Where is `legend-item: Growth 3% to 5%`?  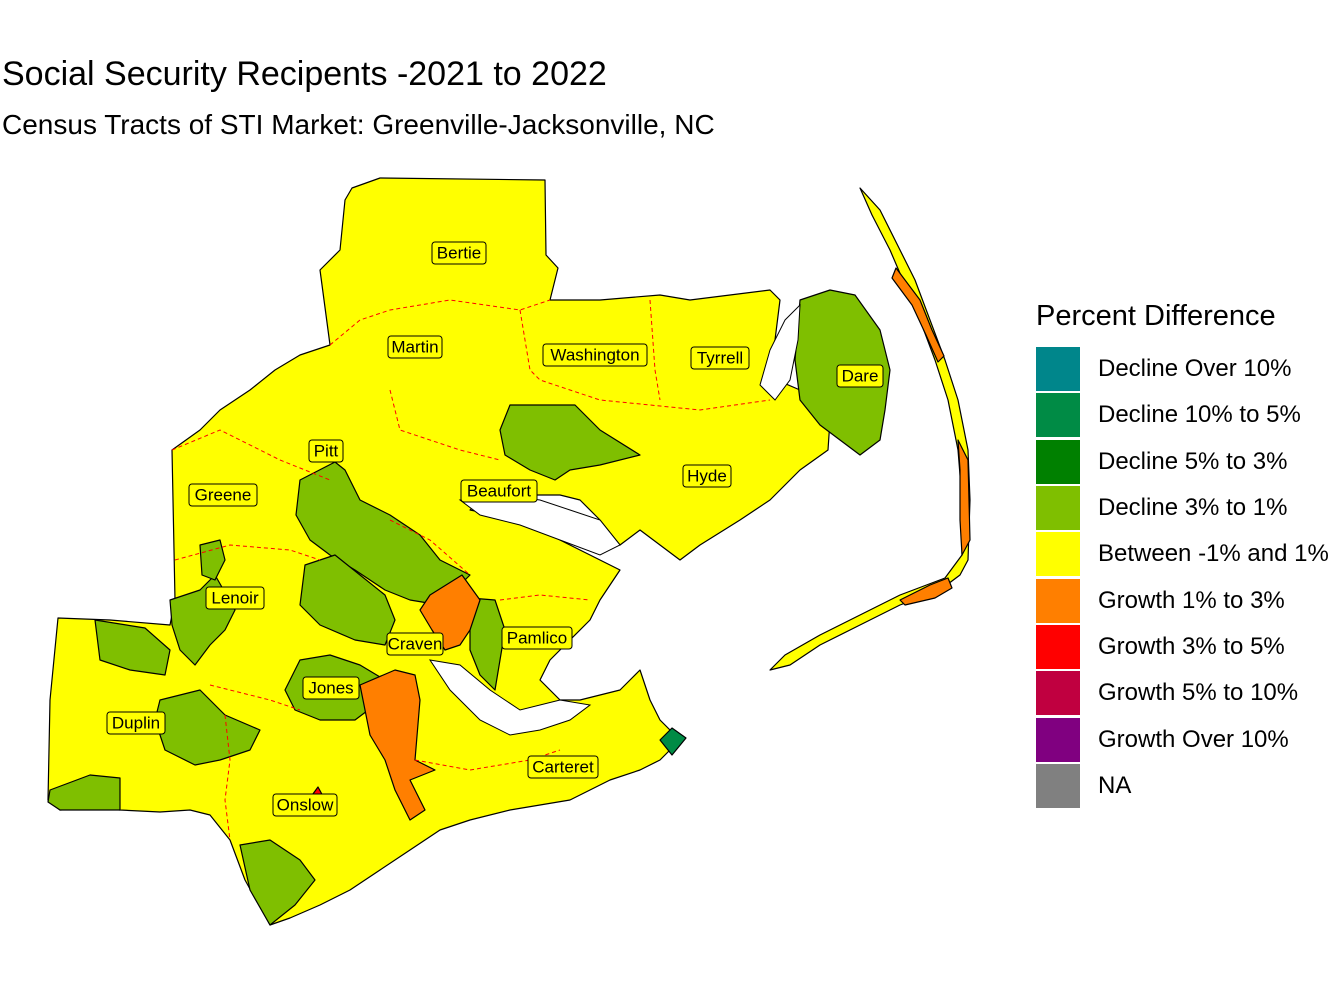
legend-item: Growth 3% to 5% is located at coordinates (1186, 647).